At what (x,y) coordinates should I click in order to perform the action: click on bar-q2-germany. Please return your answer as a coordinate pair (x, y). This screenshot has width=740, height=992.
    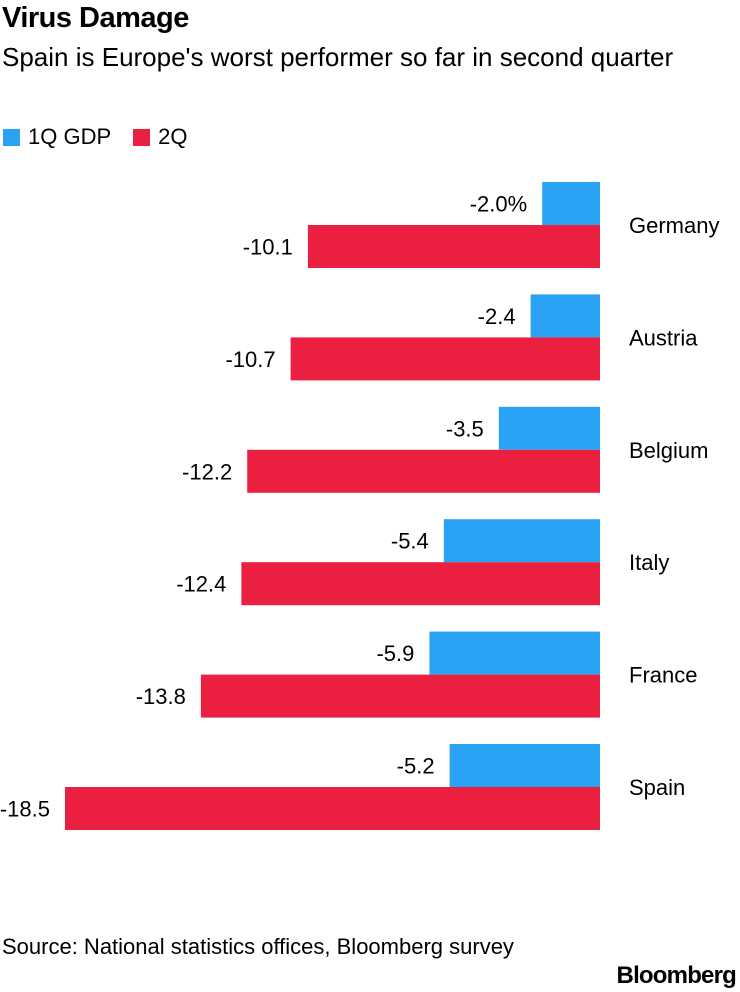
    Looking at the image, I should click on (453, 246).